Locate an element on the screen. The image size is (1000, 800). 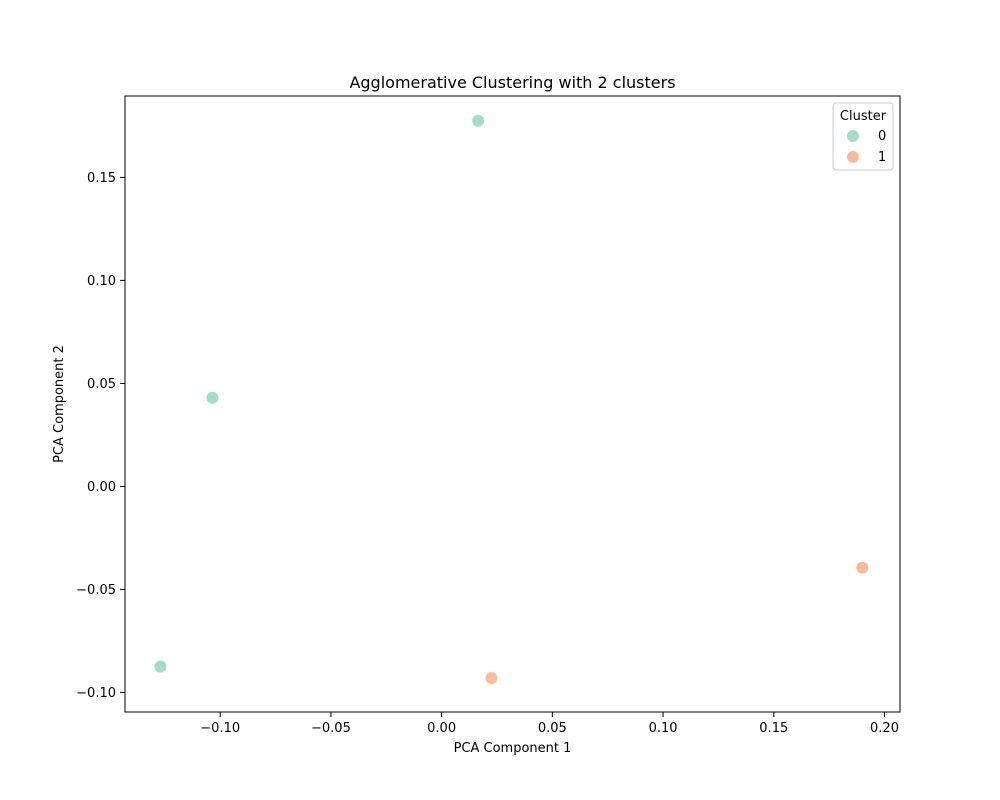
x-tick-label: 0.20 is located at coordinates (884, 728).